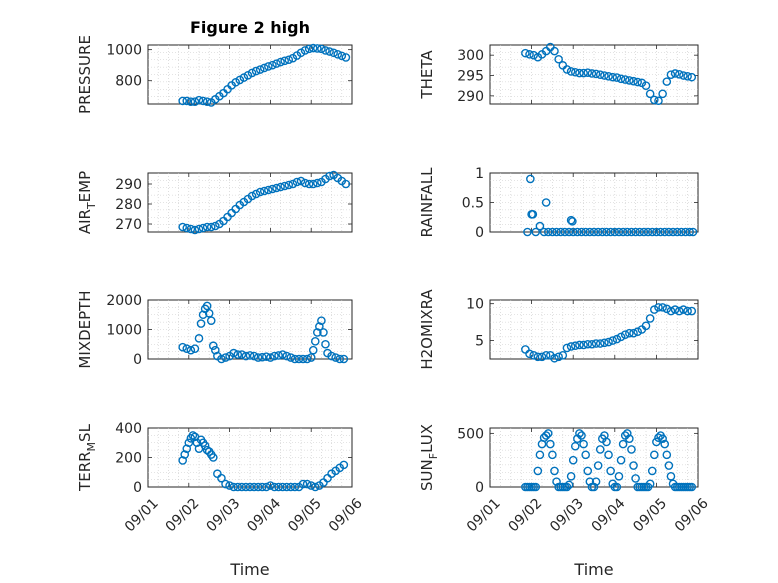 The image size is (778, 583). What do you see at coordinates (85, 329) in the screenshot?
I see `y-axis-label-main: MIXDEPTH` at bounding box center [85, 329].